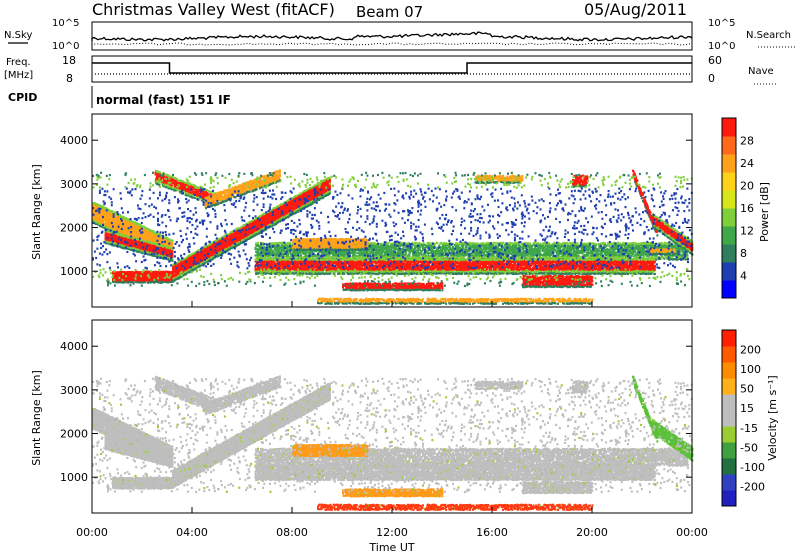  Describe the element at coordinates (213, 9) in the screenshot. I see `station-title: Christmas Valley West (fitACF)` at that location.